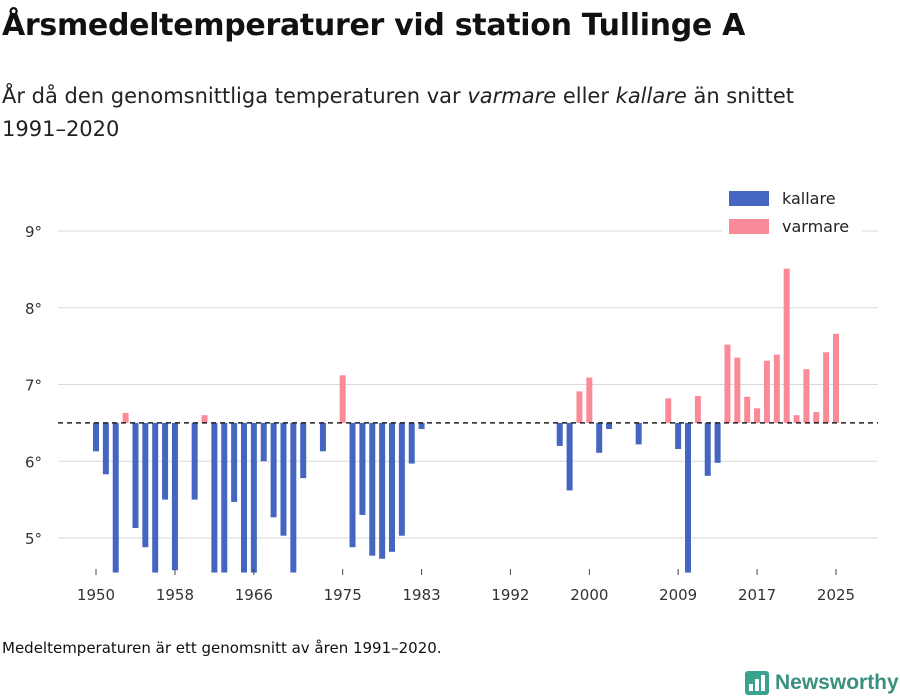  What do you see at coordinates (826, 387) in the screenshot?
I see `bar-2024` at bounding box center [826, 387].